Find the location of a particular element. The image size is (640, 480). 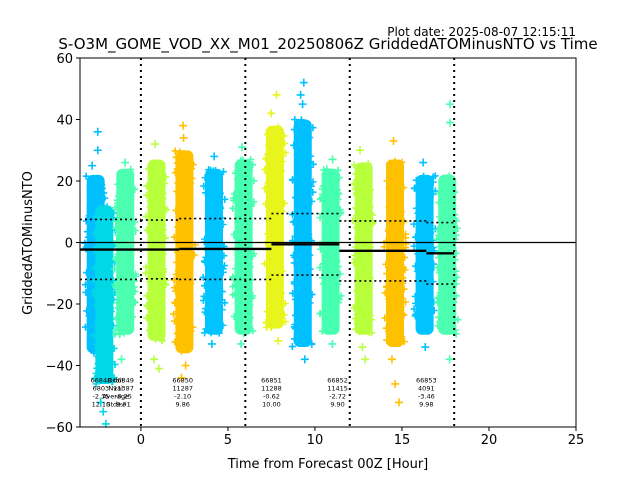

stat-line: -2.35 is located at coordinates (100, 396).